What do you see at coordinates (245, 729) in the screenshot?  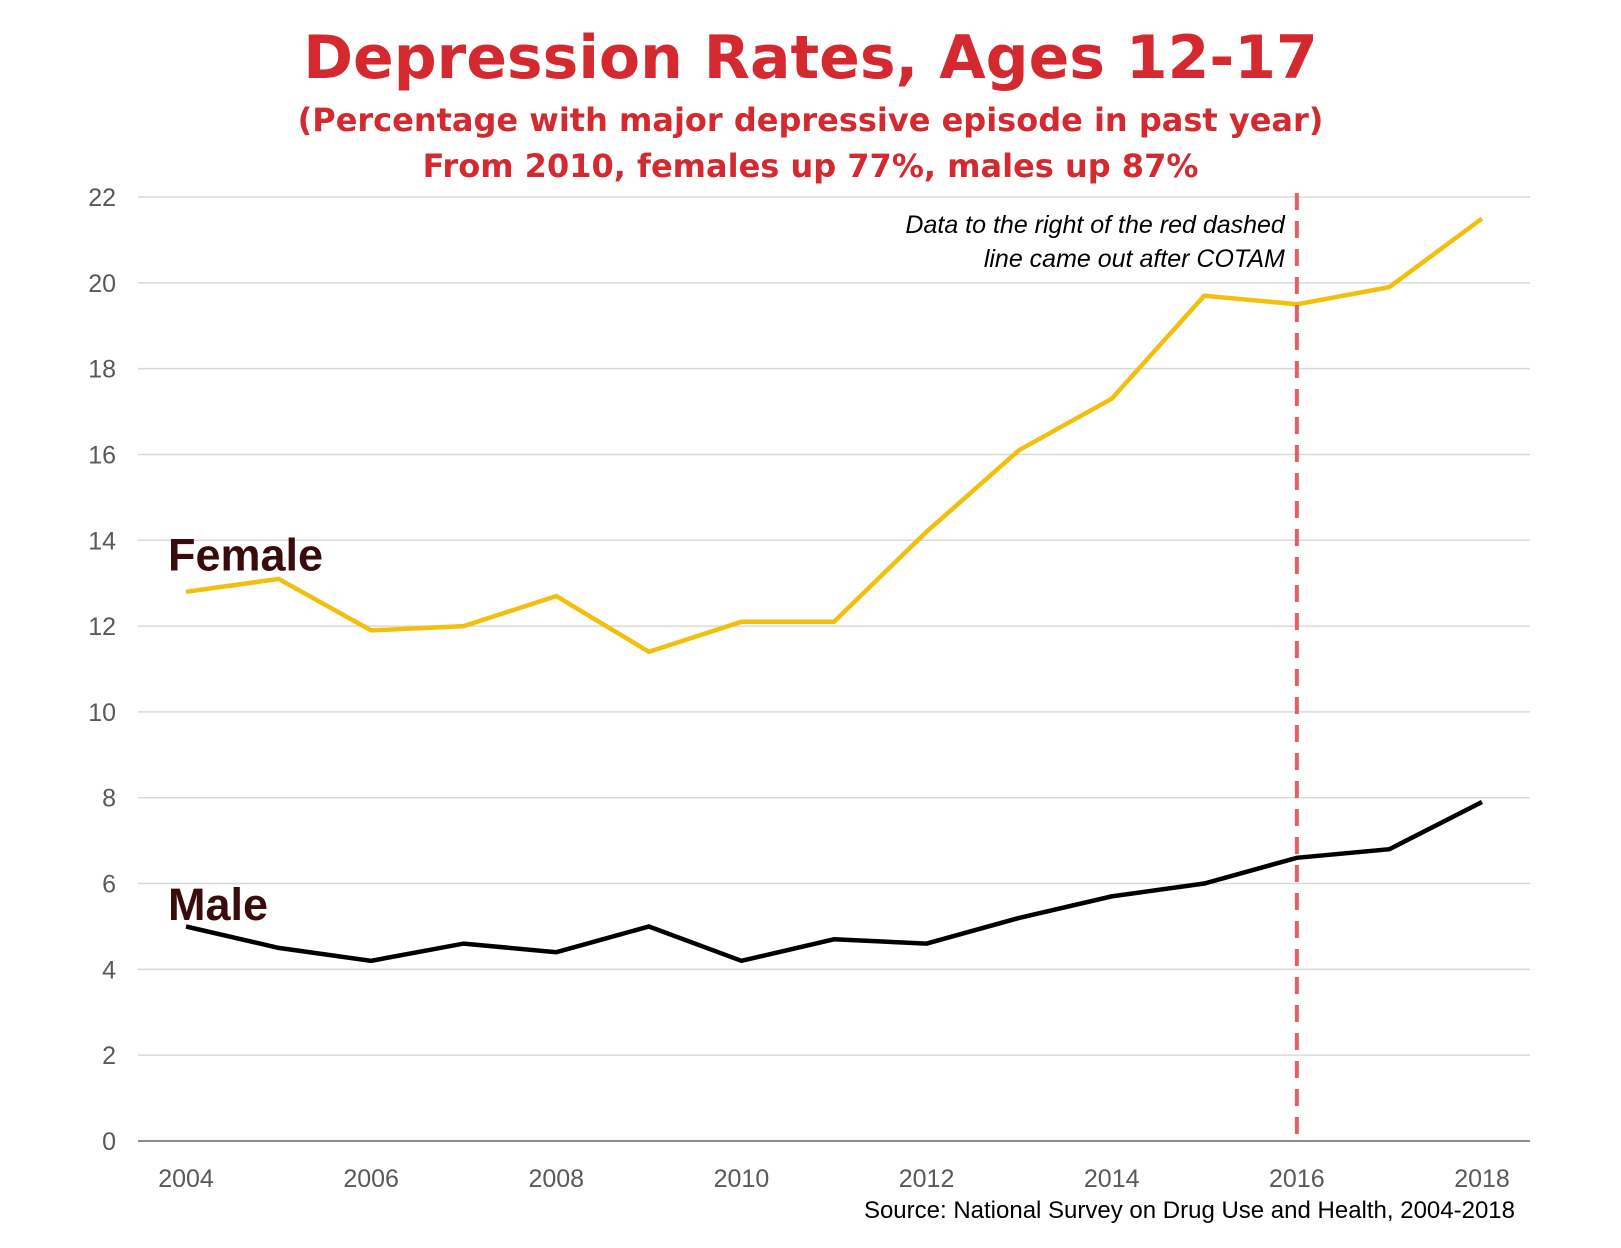 I see `series-labels: Female Male` at bounding box center [245, 729].